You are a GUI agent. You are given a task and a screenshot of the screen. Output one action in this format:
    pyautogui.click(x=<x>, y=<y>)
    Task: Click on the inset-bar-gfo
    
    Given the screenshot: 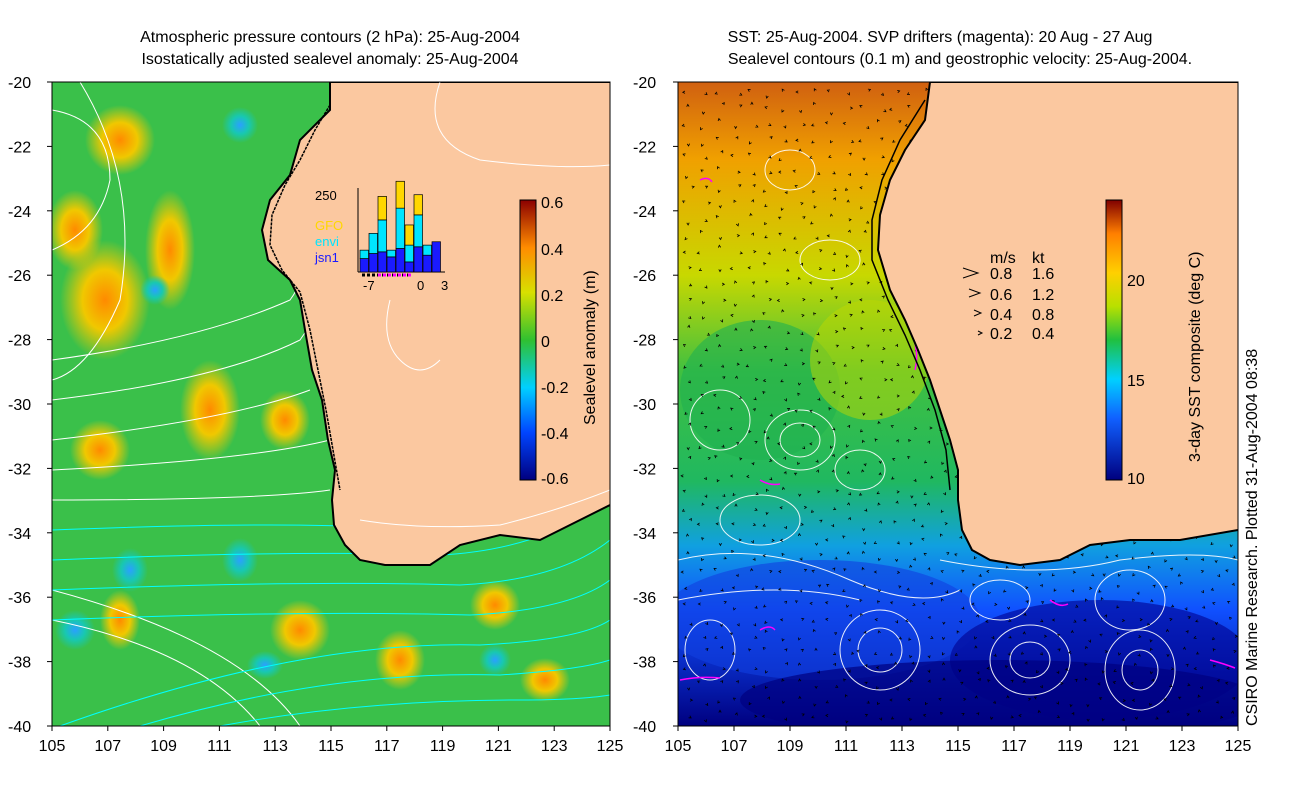 What is the action you would take?
    pyautogui.click(x=382, y=208)
    